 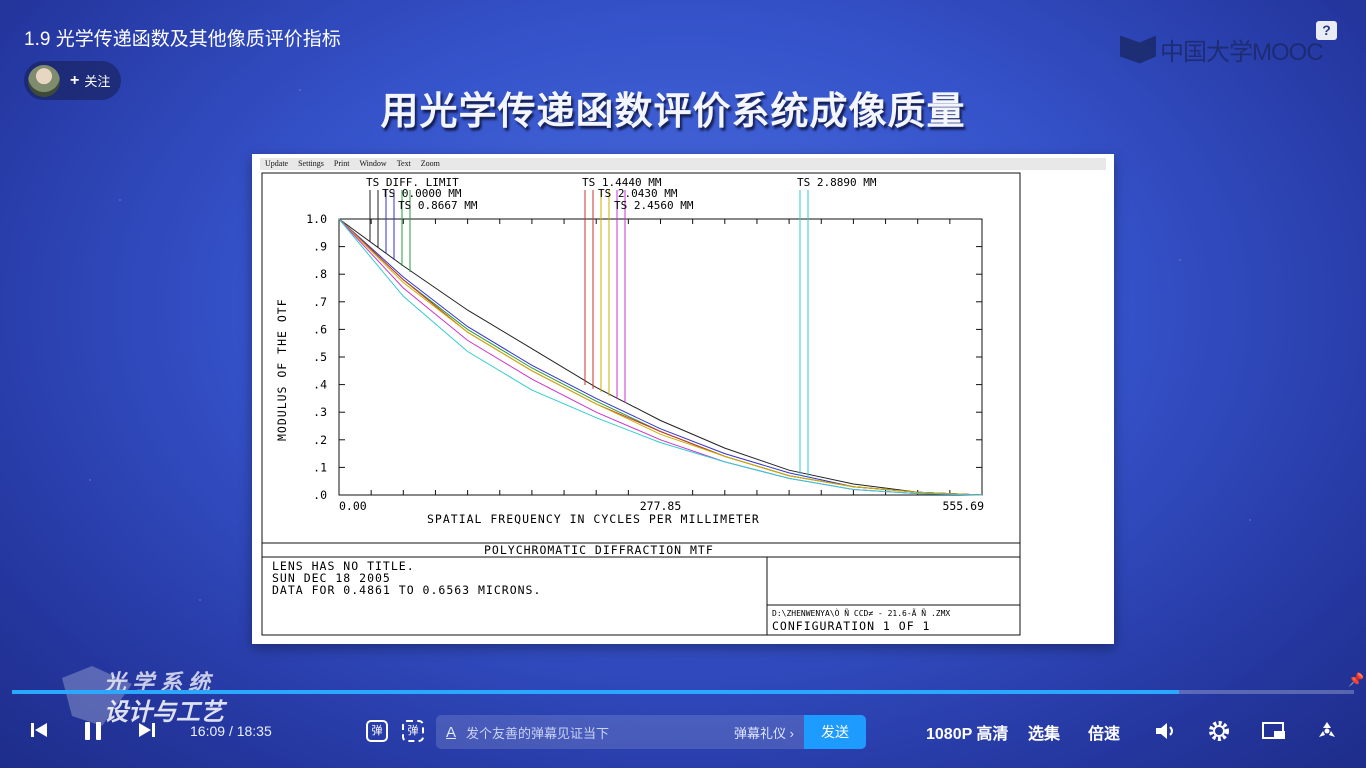 What do you see at coordinates (595, 692) in the screenshot?
I see `progress-fill` at bounding box center [595, 692].